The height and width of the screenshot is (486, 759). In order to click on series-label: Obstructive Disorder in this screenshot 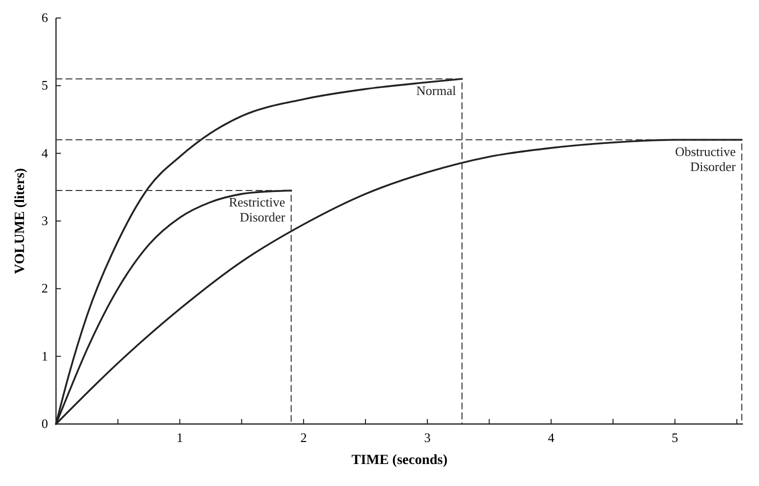, I will do `click(705, 159)`.